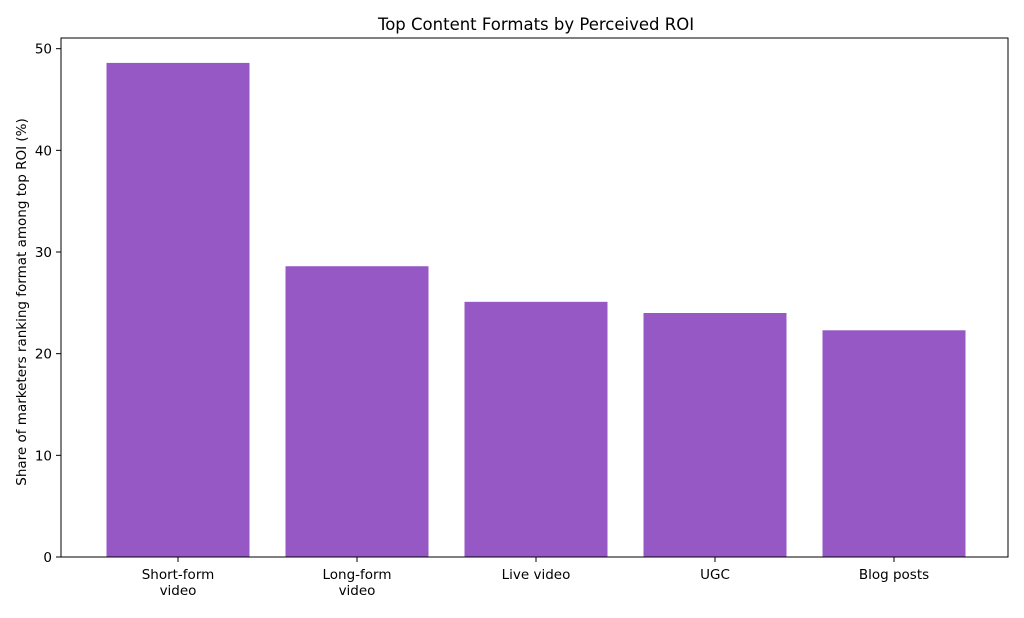 This screenshot has height=618, width=1024. What do you see at coordinates (535, 24) in the screenshot?
I see `chart-title: Top Content Formats by Perceived ROI` at bounding box center [535, 24].